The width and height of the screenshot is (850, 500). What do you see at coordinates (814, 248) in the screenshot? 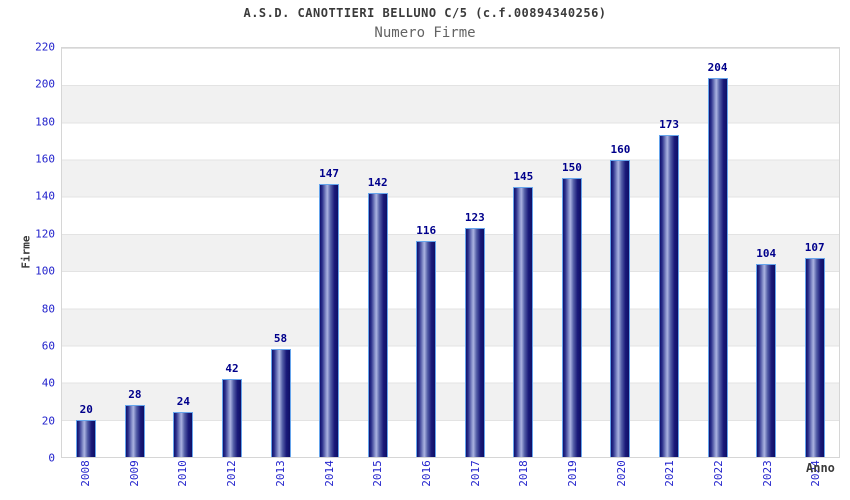
I see `bar-value-label: 107` at bounding box center [814, 248].